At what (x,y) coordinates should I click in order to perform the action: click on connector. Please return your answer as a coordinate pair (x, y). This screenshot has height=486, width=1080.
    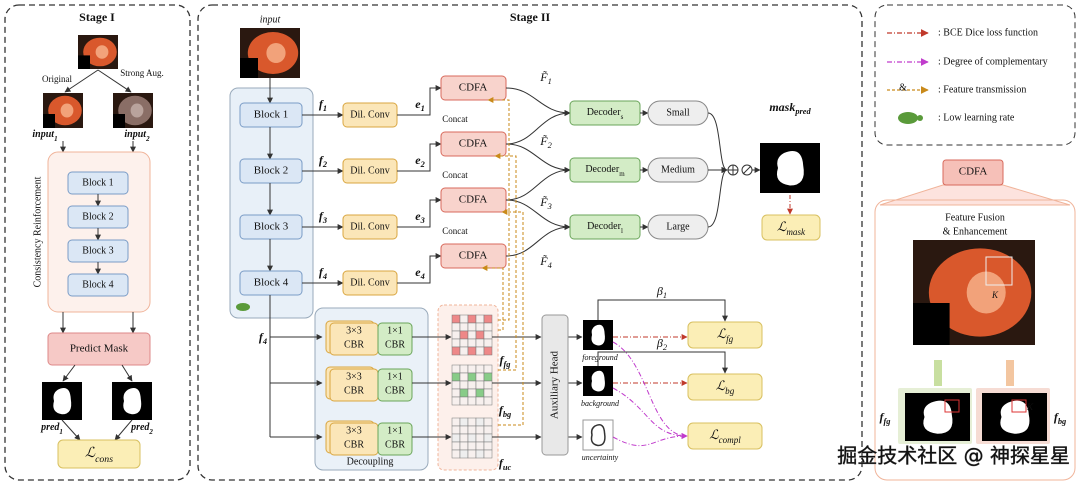
    Looking at the image, I should click on (717, 197).